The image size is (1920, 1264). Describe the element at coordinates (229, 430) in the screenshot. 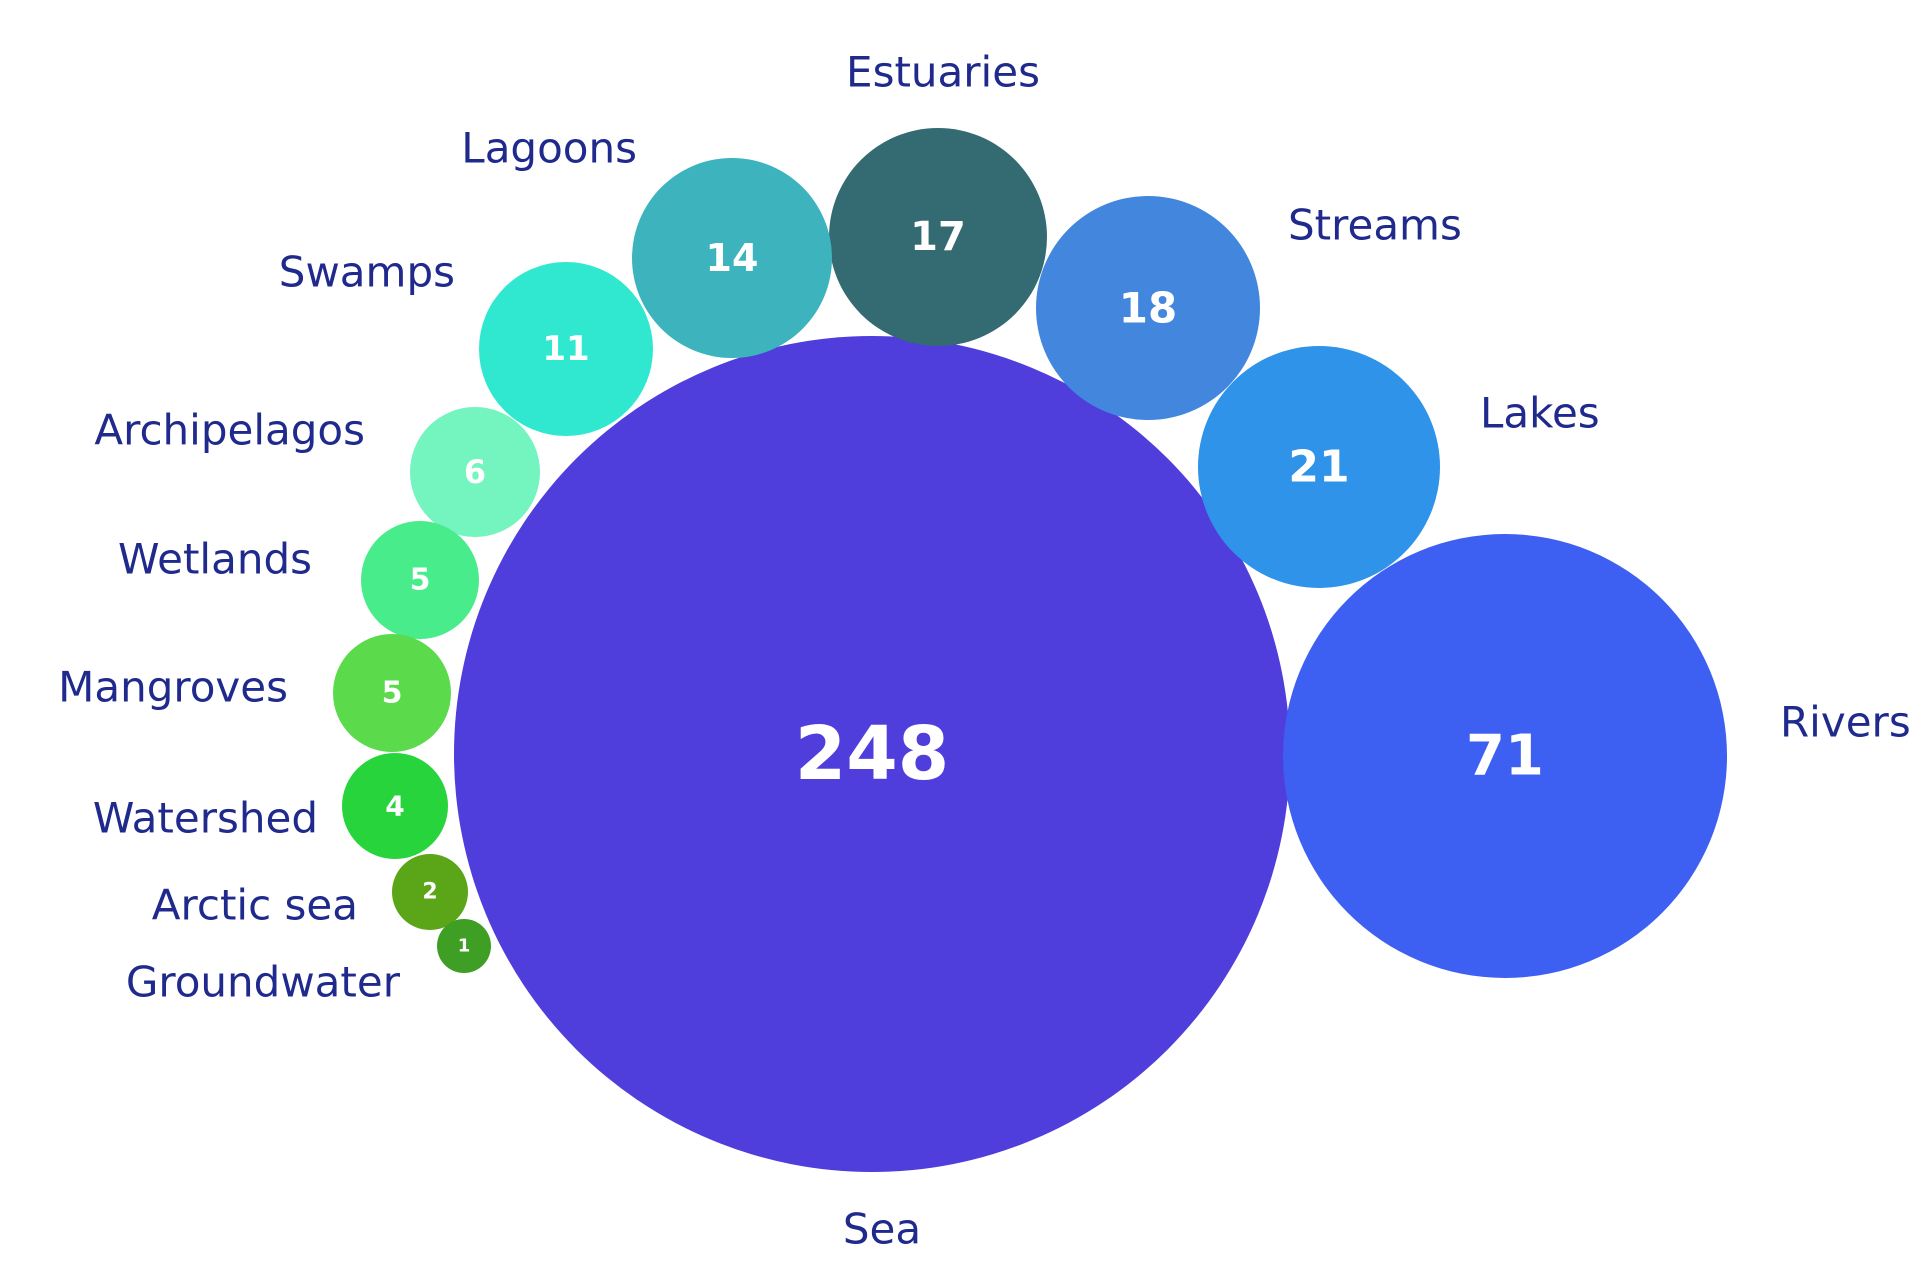

I see `bubble-label-archipelagos: Archipelagos` at that location.